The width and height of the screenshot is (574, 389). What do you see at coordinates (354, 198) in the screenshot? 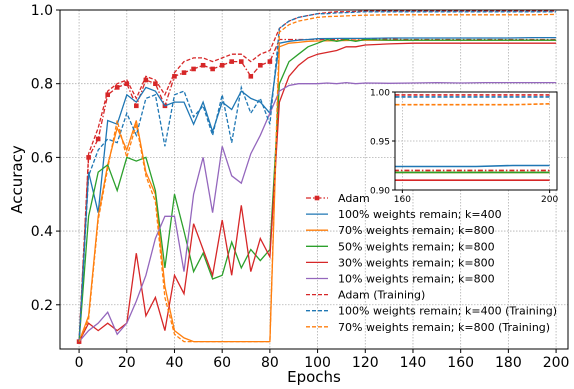
I see `legend-label-0: Adam` at bounding box center [354, 198].